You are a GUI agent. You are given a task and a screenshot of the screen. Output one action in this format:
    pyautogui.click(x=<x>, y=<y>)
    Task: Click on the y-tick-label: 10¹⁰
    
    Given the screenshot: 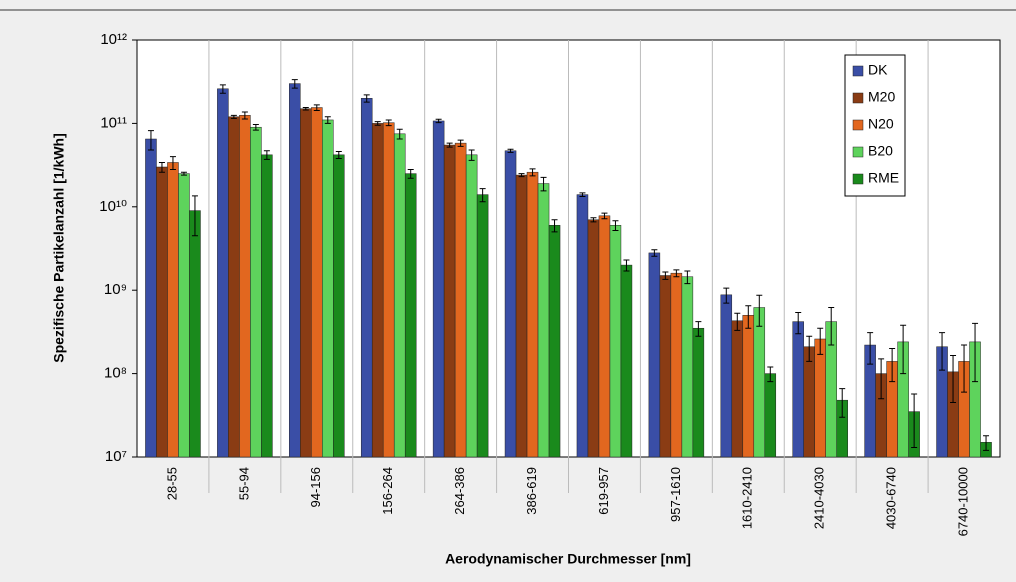 What is the action you would take?
    pyautogui.click(x=113, y=206)
    